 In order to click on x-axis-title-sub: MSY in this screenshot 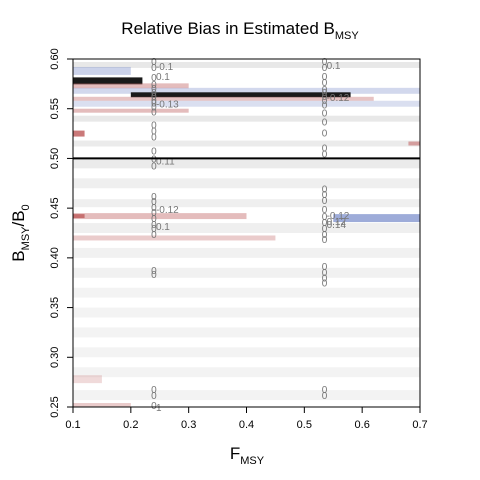, I will do `click(252, 461)`.